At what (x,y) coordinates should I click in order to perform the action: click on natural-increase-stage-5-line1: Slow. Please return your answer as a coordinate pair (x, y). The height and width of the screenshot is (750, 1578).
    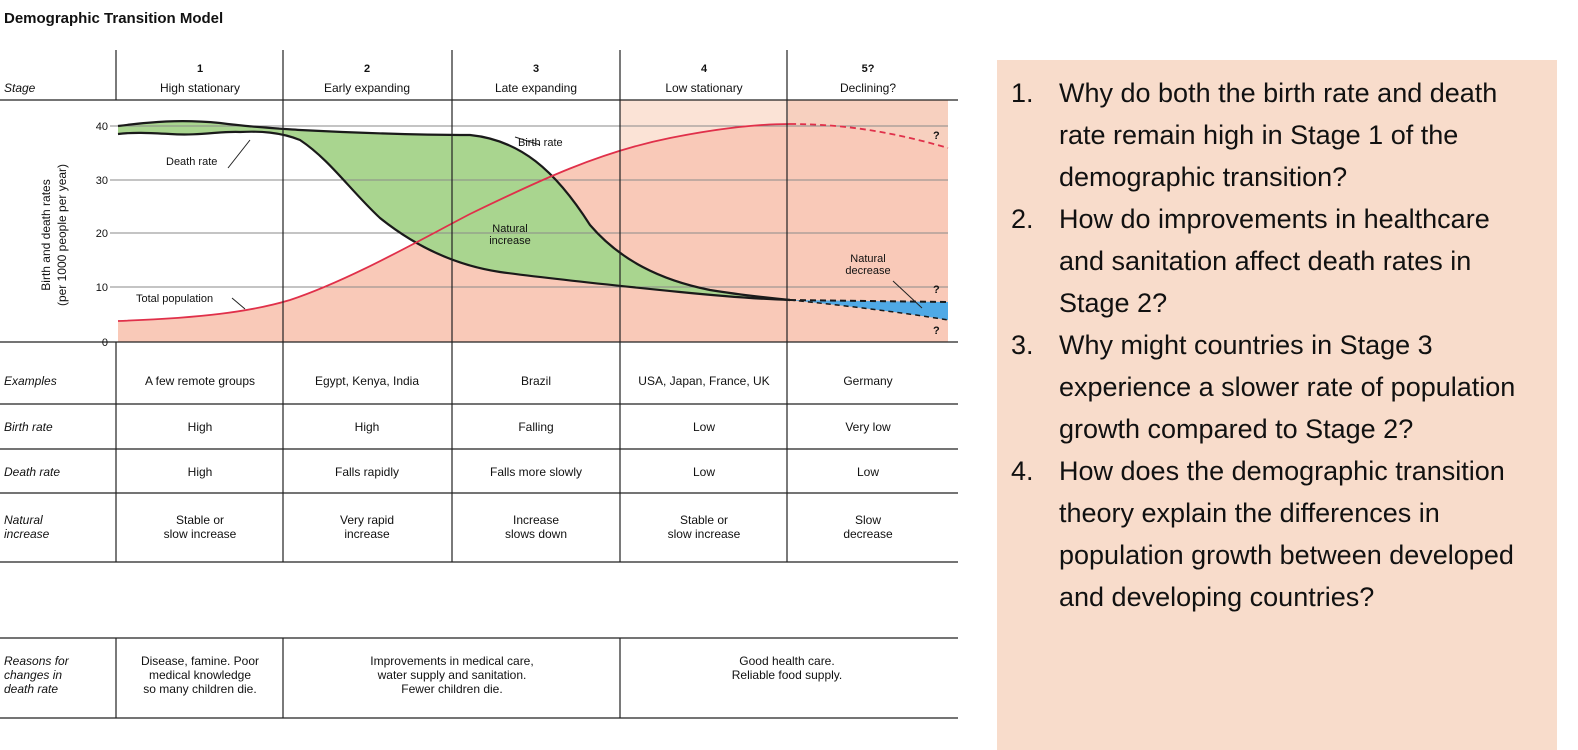
    Looking at the image, I should click on (868, 520).